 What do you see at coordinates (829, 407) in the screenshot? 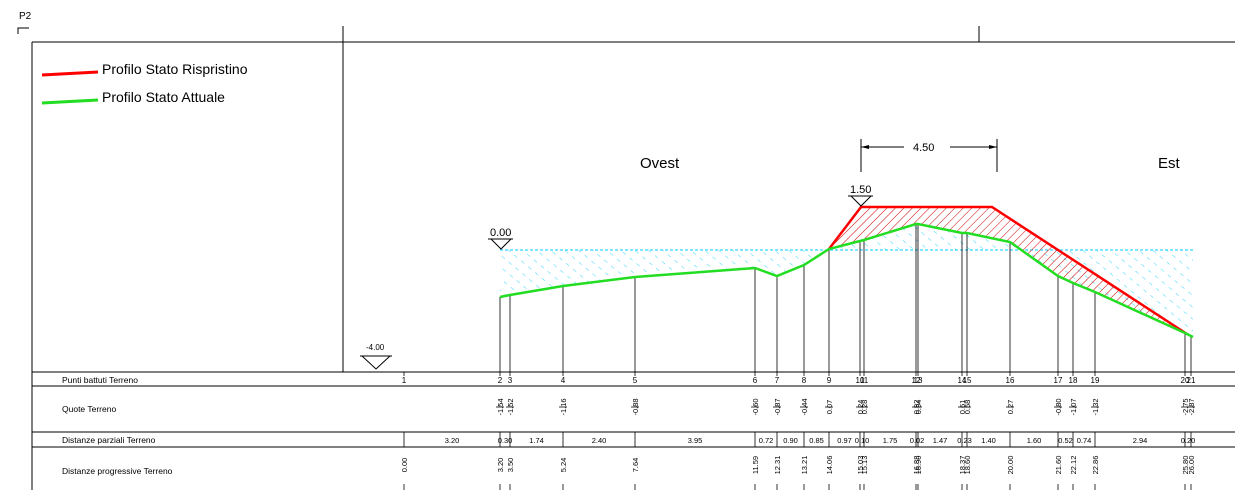
I see `point-elevation: 0.07` at bounding box center [829, 407].